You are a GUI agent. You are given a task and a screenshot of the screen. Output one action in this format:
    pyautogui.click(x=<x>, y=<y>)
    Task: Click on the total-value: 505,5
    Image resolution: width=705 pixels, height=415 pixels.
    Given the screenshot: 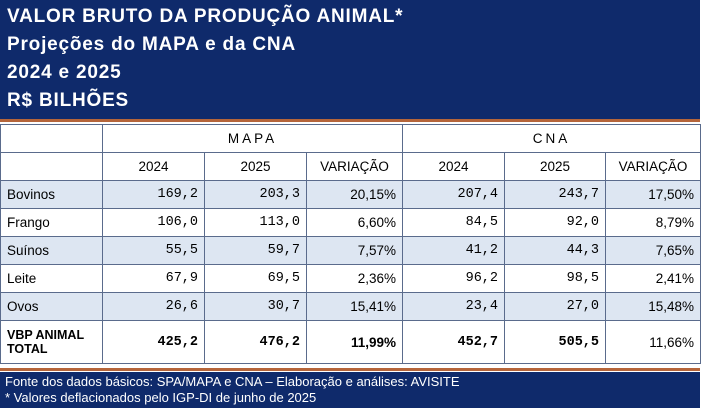 What is the action you would take?
    pyautogui.click(x=555, y=342)
    